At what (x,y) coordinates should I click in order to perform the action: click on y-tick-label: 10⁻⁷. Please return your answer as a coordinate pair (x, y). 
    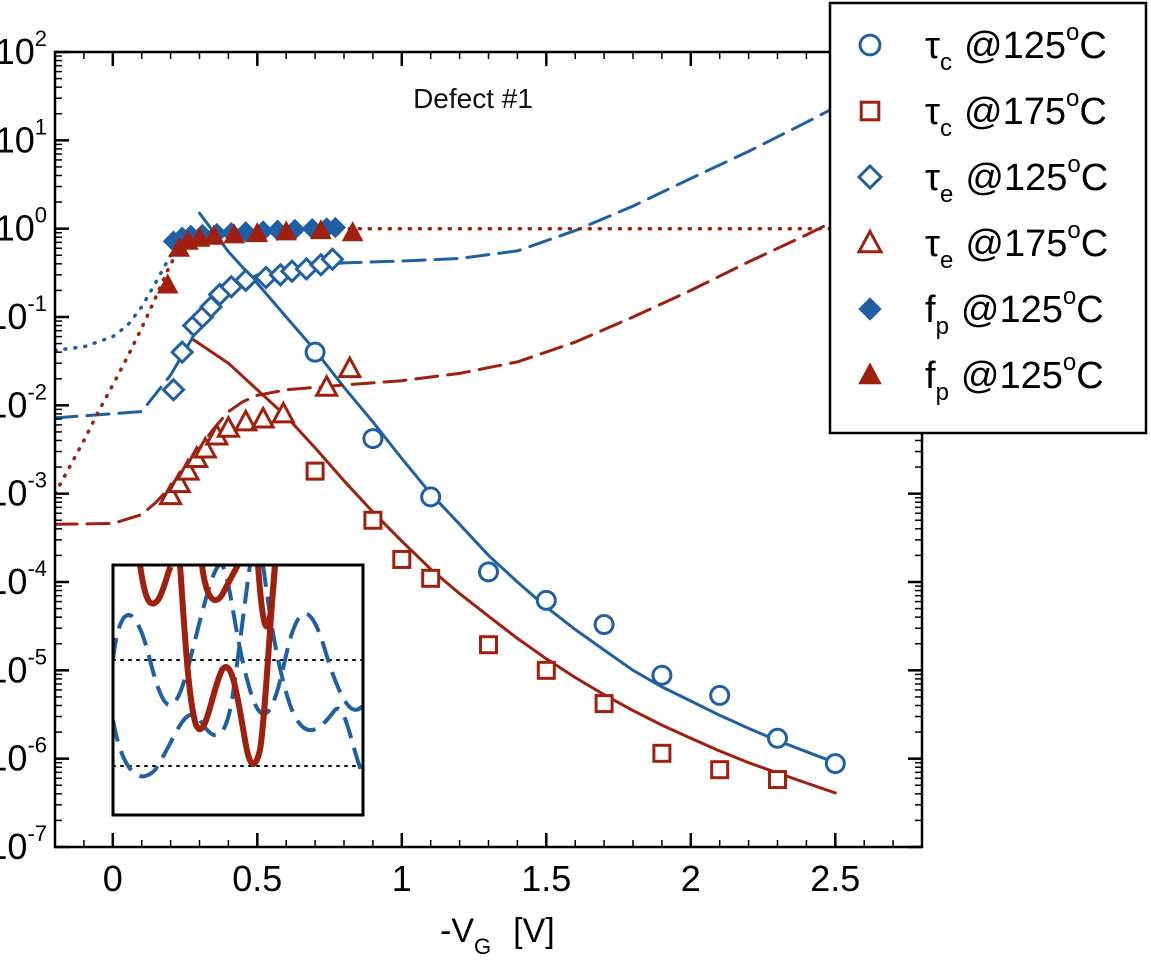
    Looking at the image, I should click on (23, 844).